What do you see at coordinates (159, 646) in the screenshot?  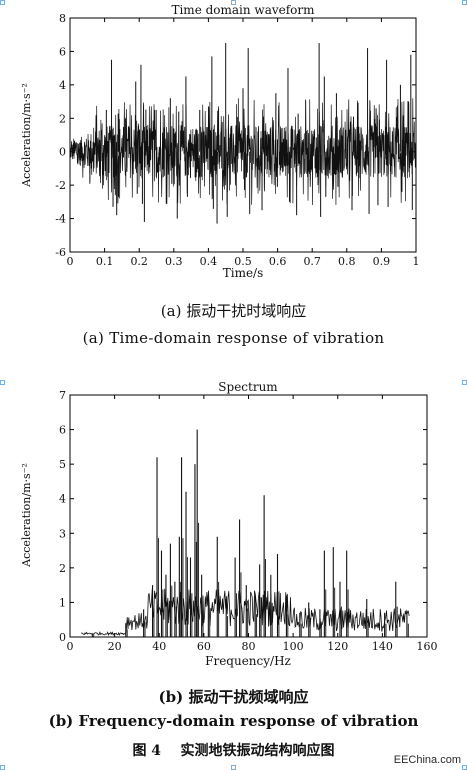 I see `x-tick-label: 40` at bounding box center [159, 646].